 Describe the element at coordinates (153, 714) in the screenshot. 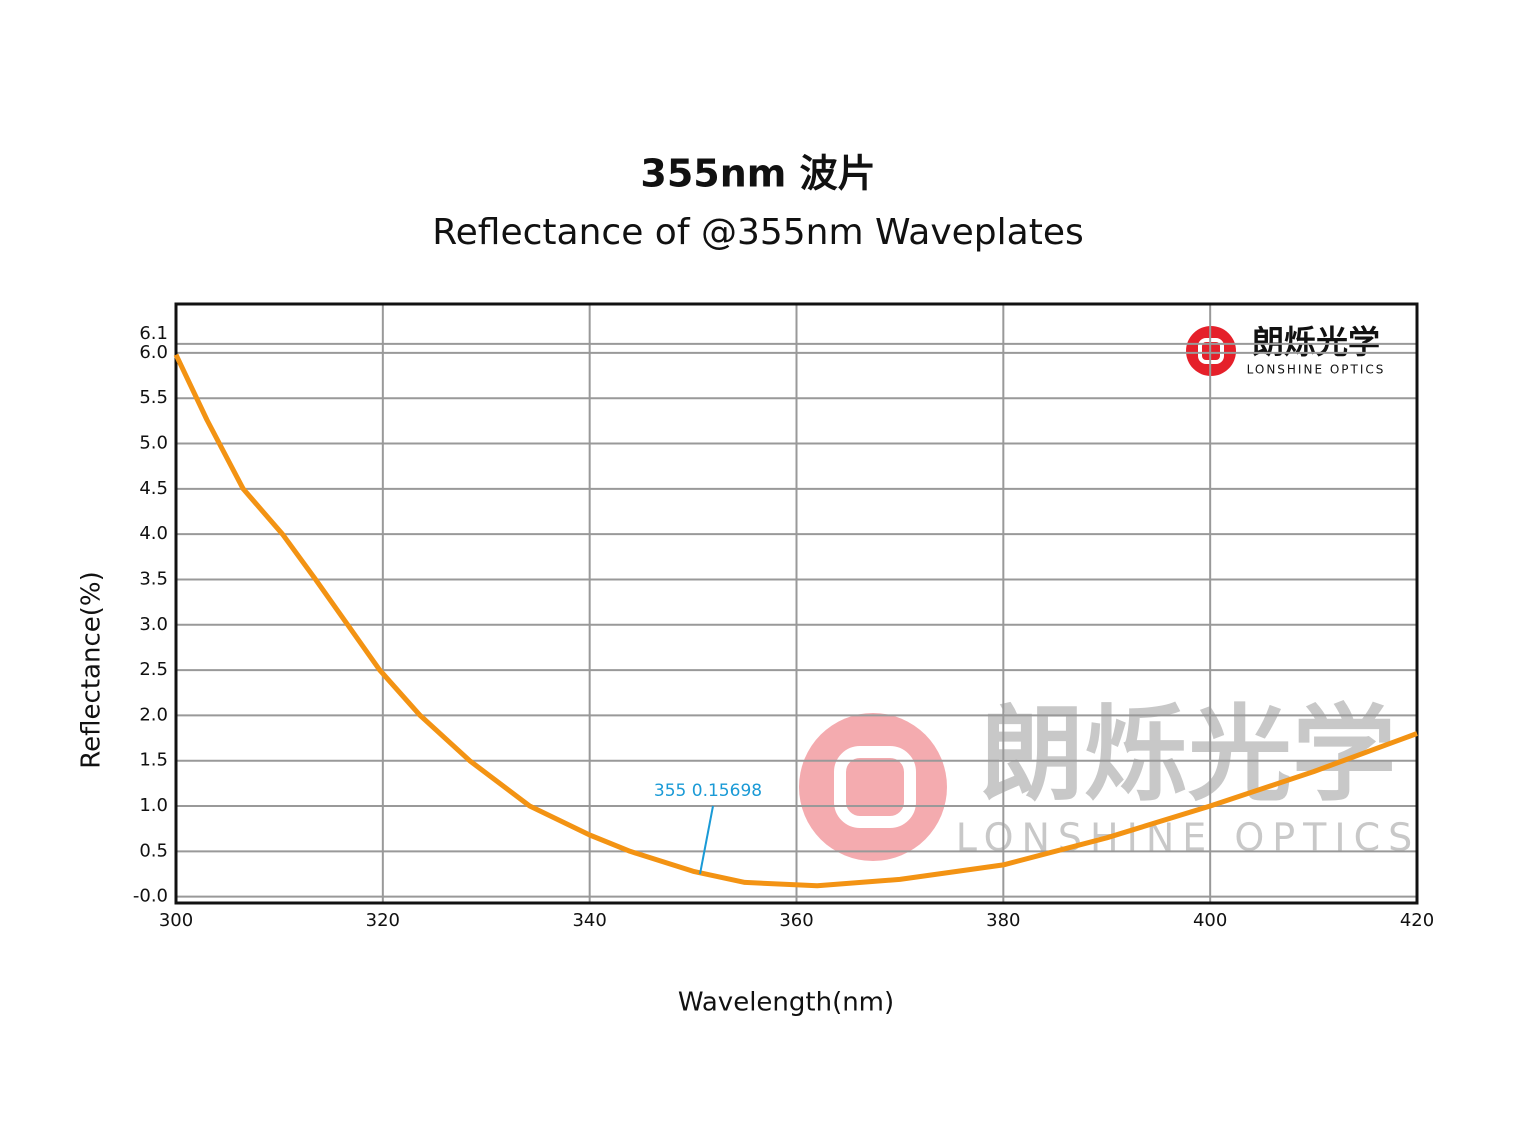

I see `y-tick-label: 2.0` at that location.